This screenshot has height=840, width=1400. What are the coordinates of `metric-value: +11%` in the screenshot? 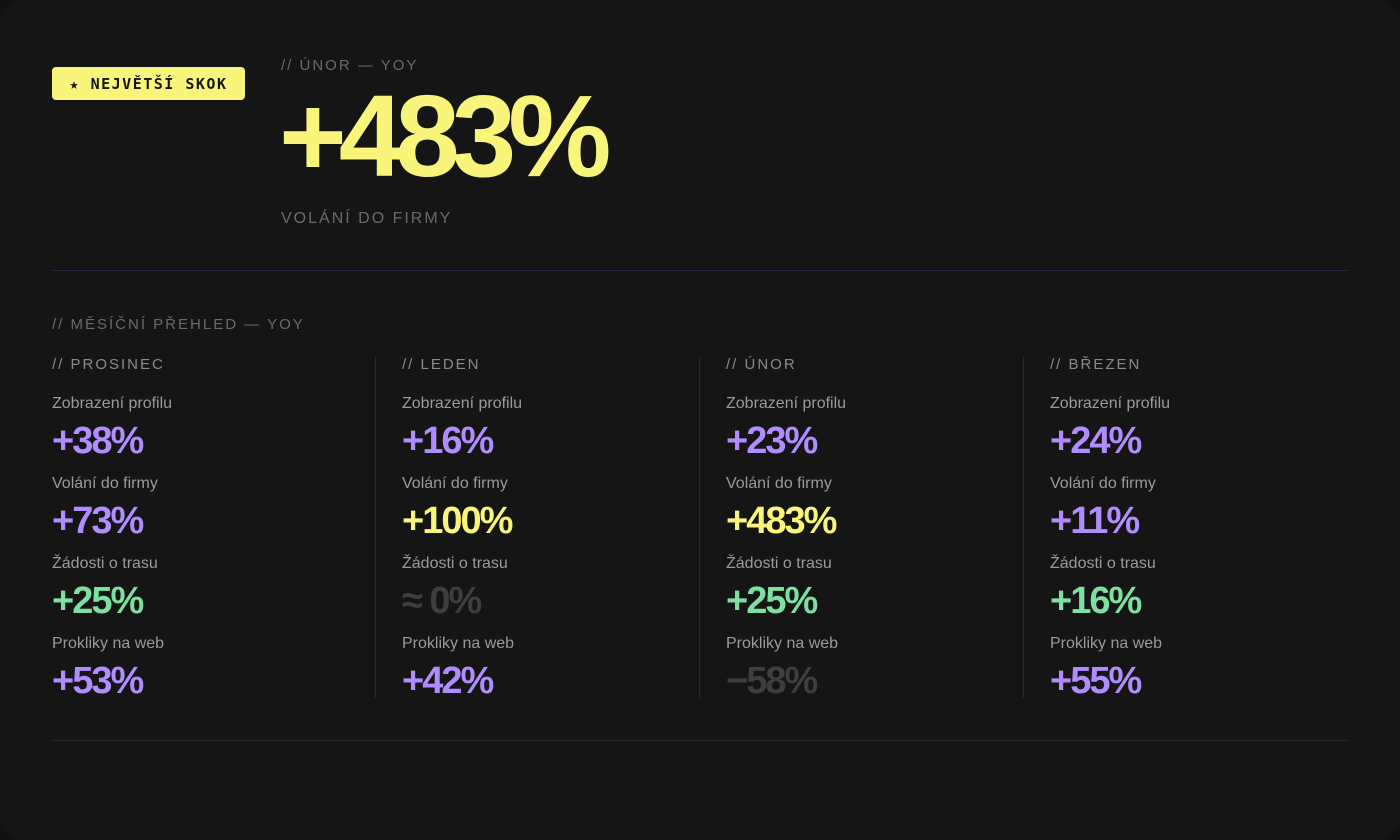 It's located at (1095, 521).